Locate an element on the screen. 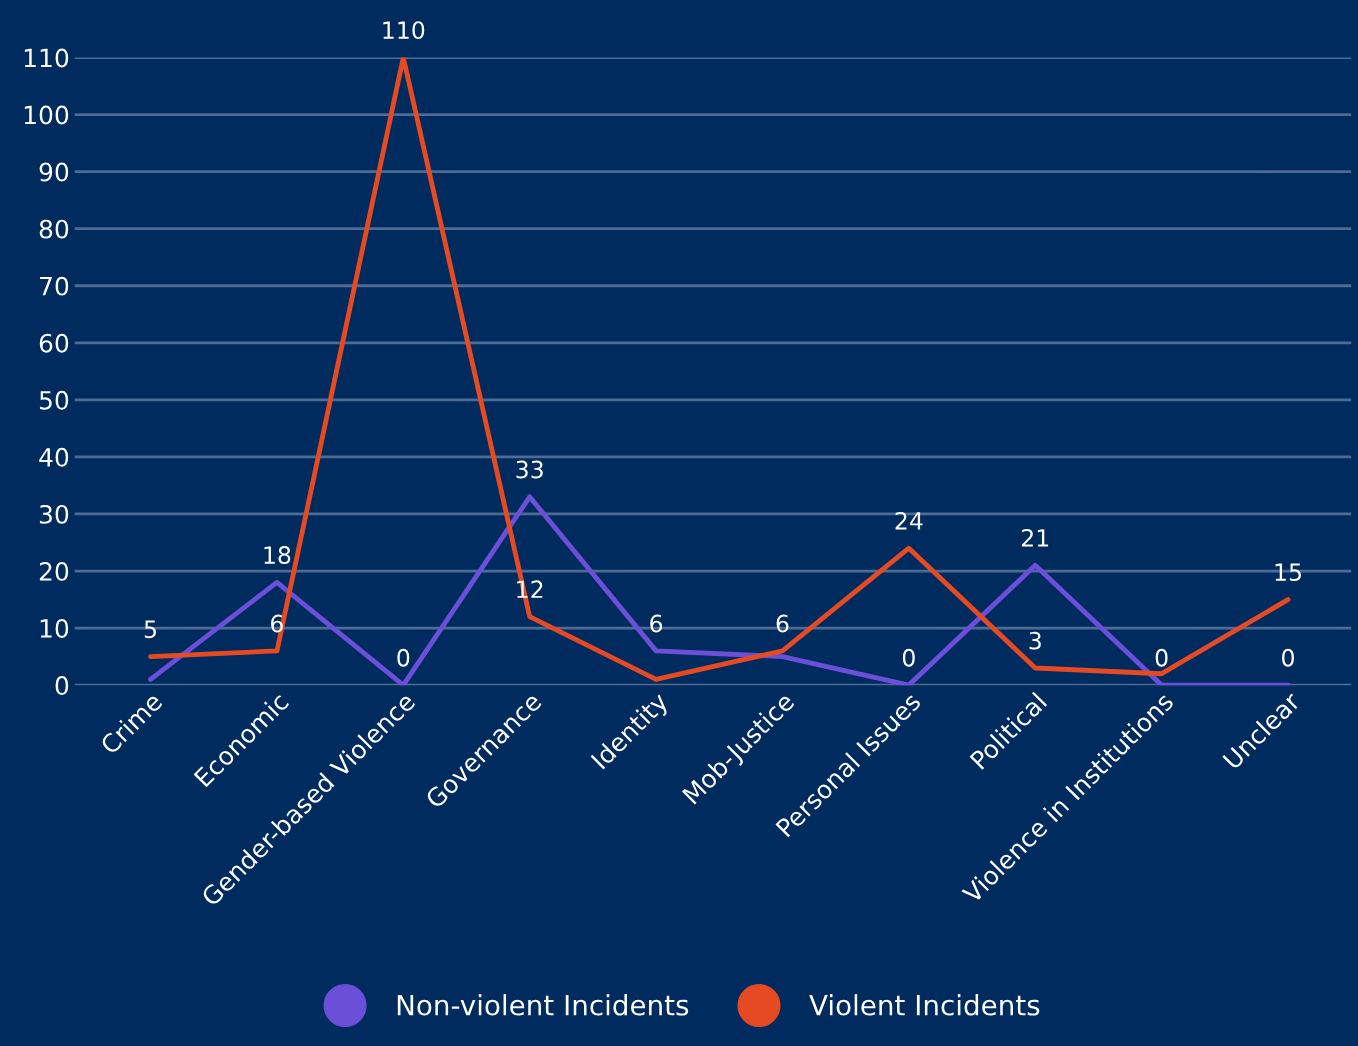  legend-label: Violent Incidents is located at coordinates (924, 1005).